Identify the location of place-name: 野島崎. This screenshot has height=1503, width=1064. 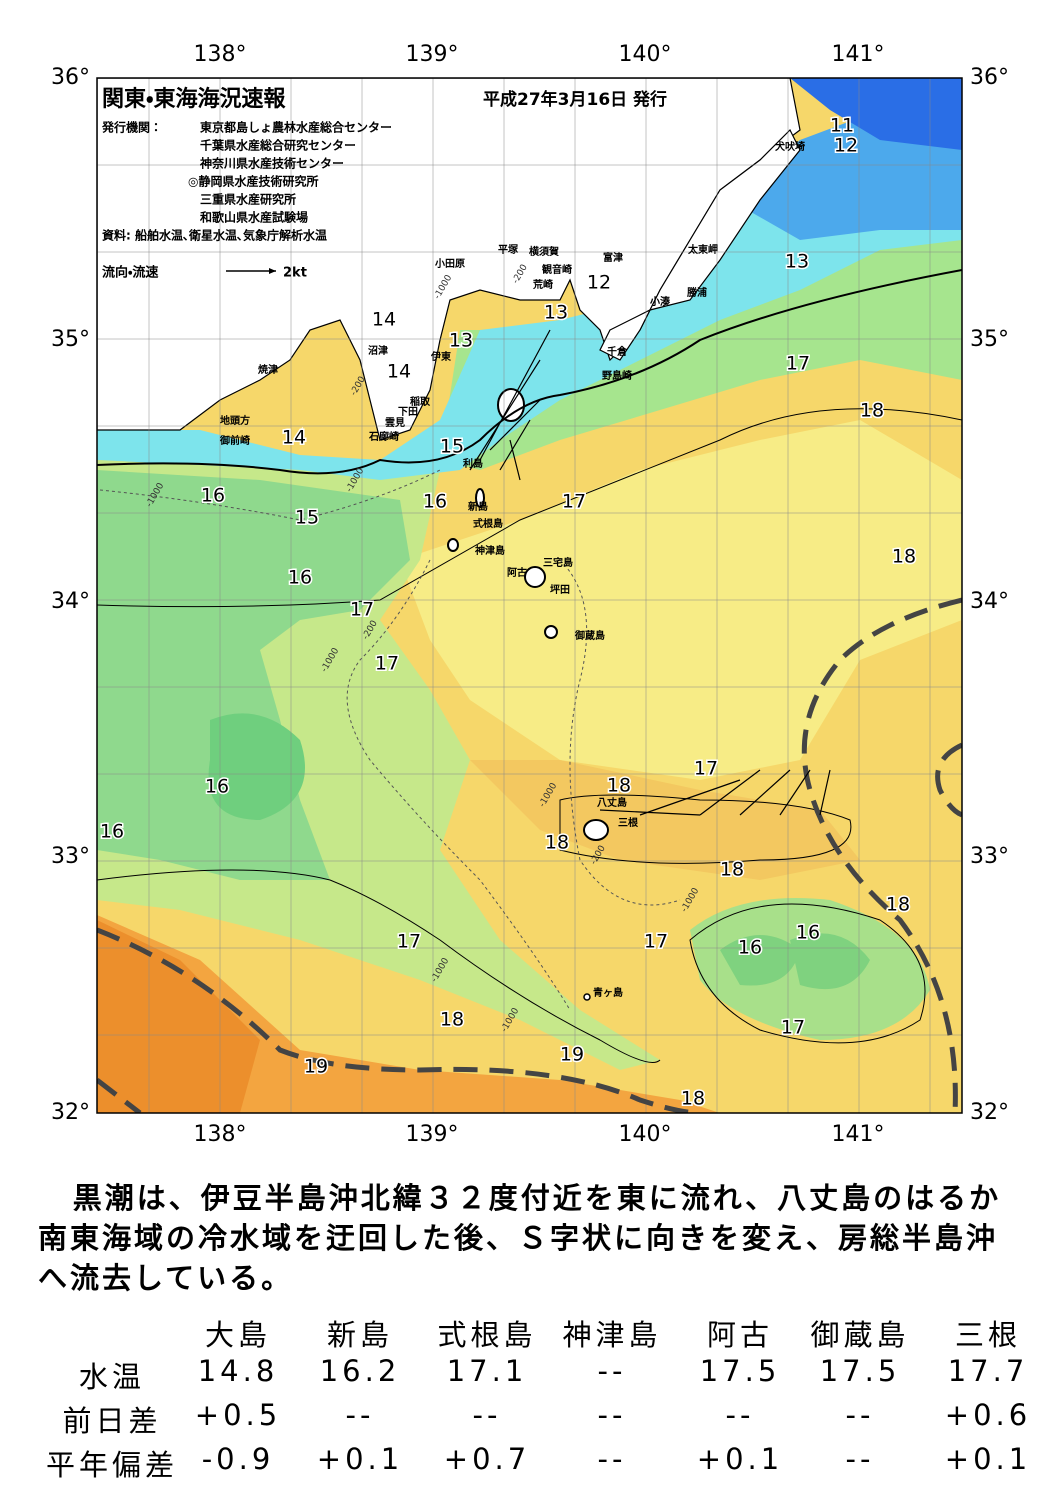
(617, 375).